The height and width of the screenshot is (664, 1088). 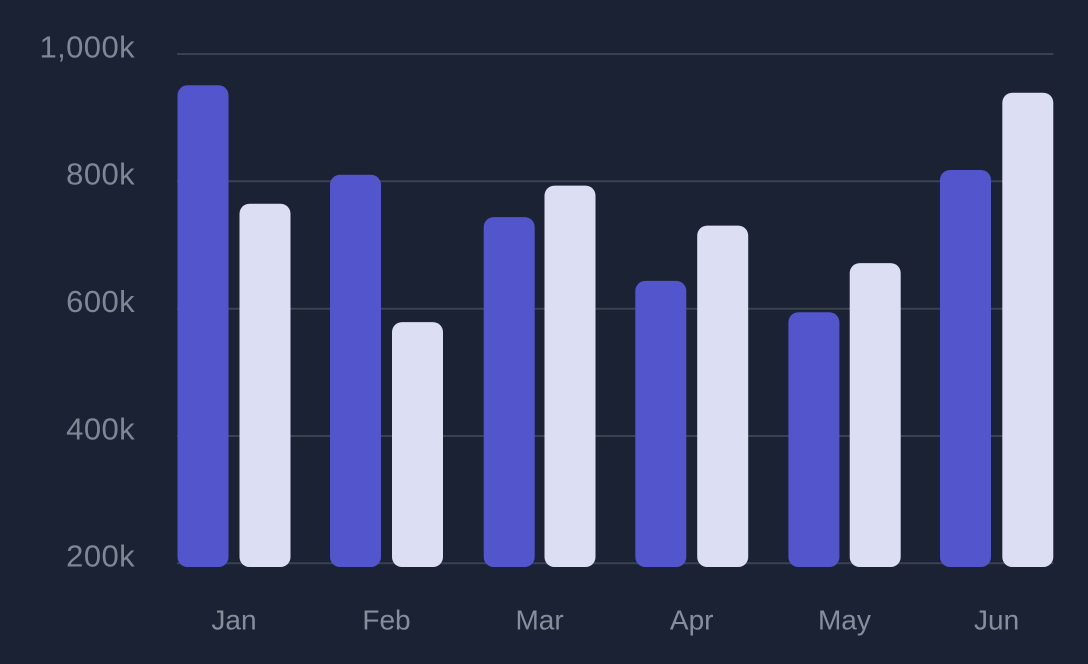 I want to click on svg-text: 1,000k, so click(x=88, y=46).